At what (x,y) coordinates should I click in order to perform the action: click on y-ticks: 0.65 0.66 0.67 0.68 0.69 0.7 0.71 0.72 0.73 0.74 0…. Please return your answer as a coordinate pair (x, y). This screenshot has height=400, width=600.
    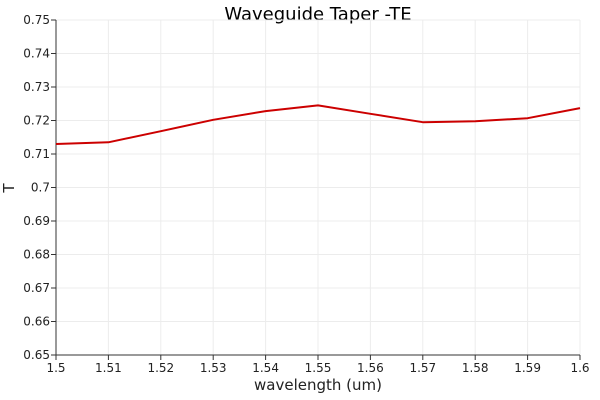
    Looking at the image, I should click on (39, 187).